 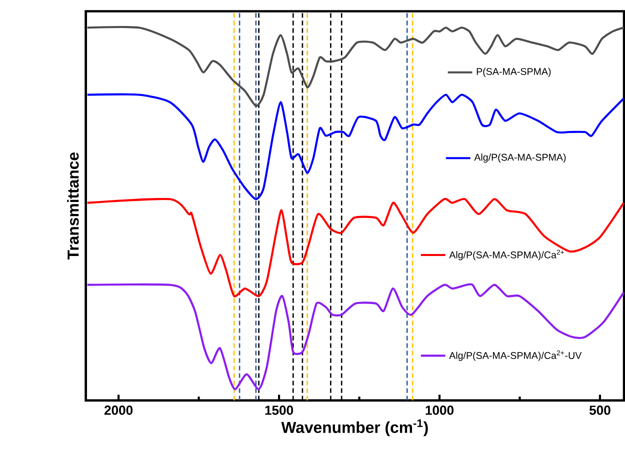 What do you see at coordinates (506, 255) in the screenshot?
I see `legend-label: Alg/P(SA-MA-SPMA)/Ca$^{2+}$` at bounding box center [506, 255].